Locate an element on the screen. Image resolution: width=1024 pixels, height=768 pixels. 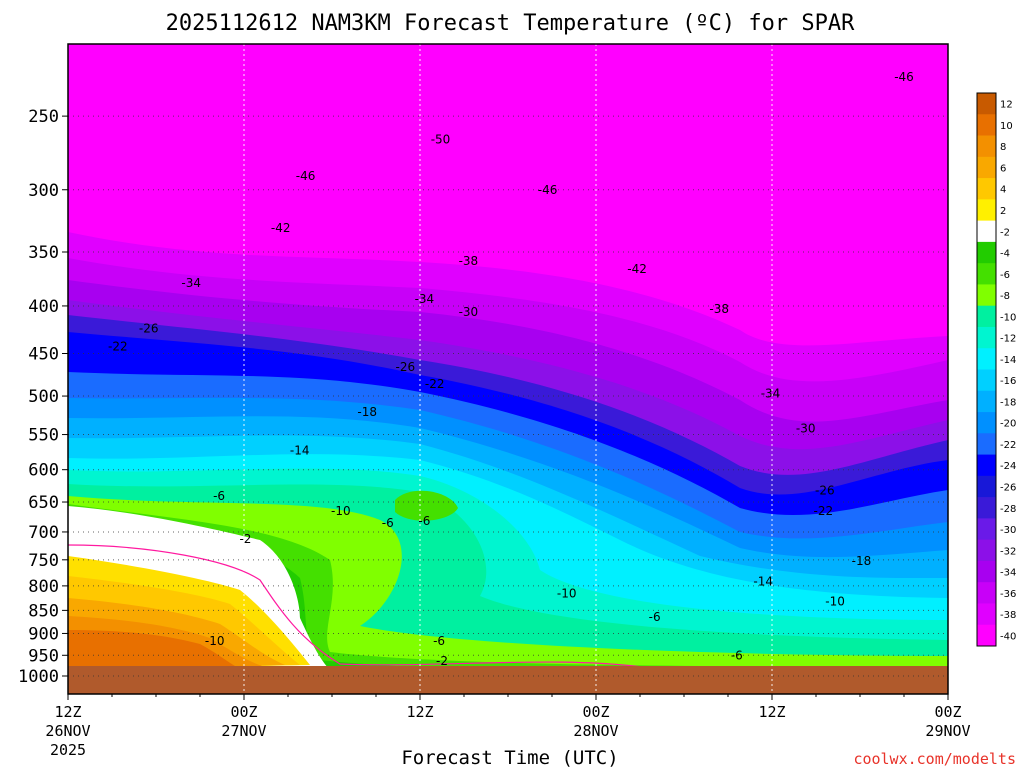
colorbar-label: 2 is located at coordinates (1003, 211).